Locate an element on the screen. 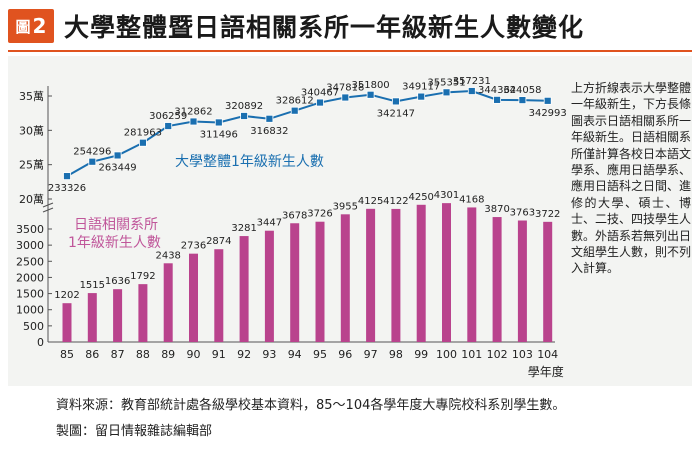 Image resolution: width=700 pixels, height=460 pixels. bar-series-label-line1: 日語相關系所 is located at coordinates (116, 225).